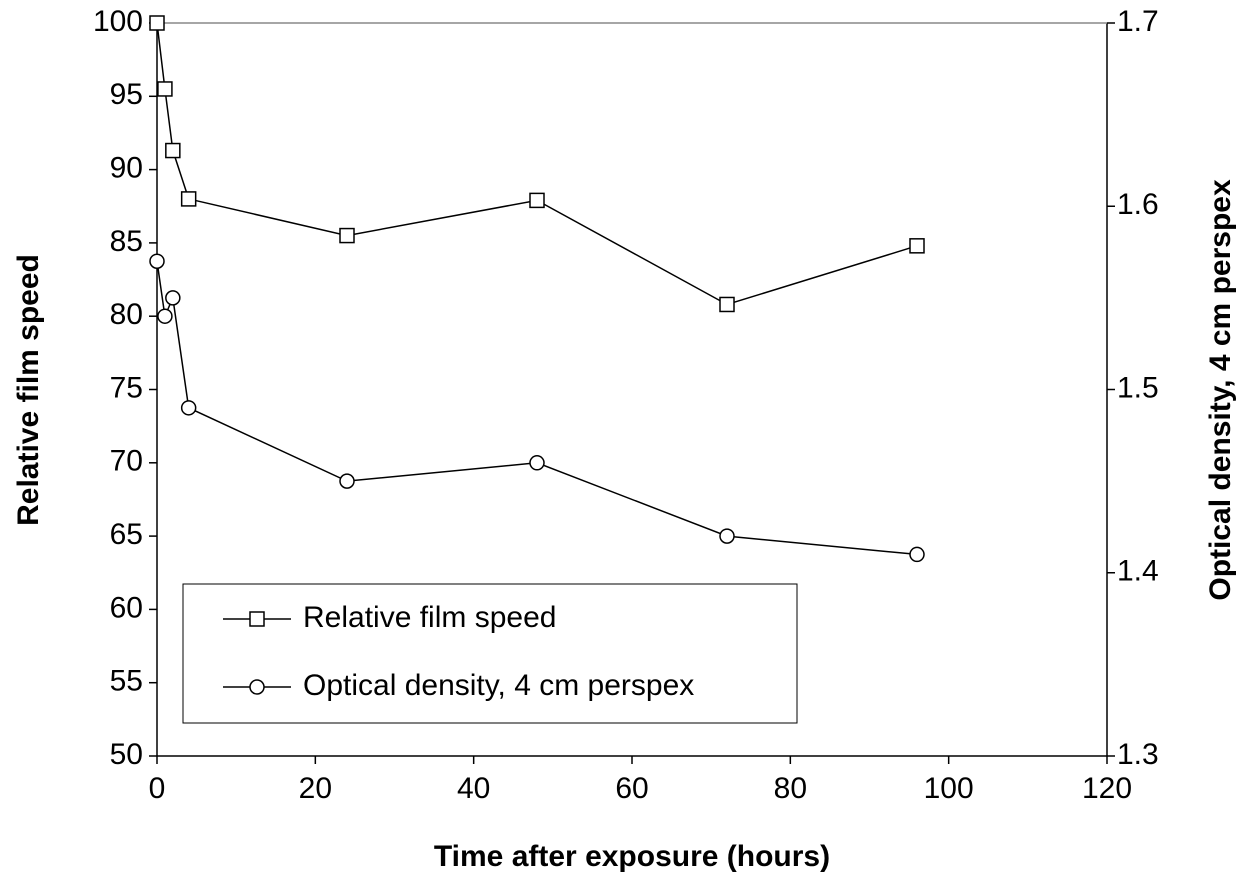  What do you see at coordinates (1138, 571) in the screenshot?
I see `y2-tick-label: 1.4` at bounding box center [1138, 571].